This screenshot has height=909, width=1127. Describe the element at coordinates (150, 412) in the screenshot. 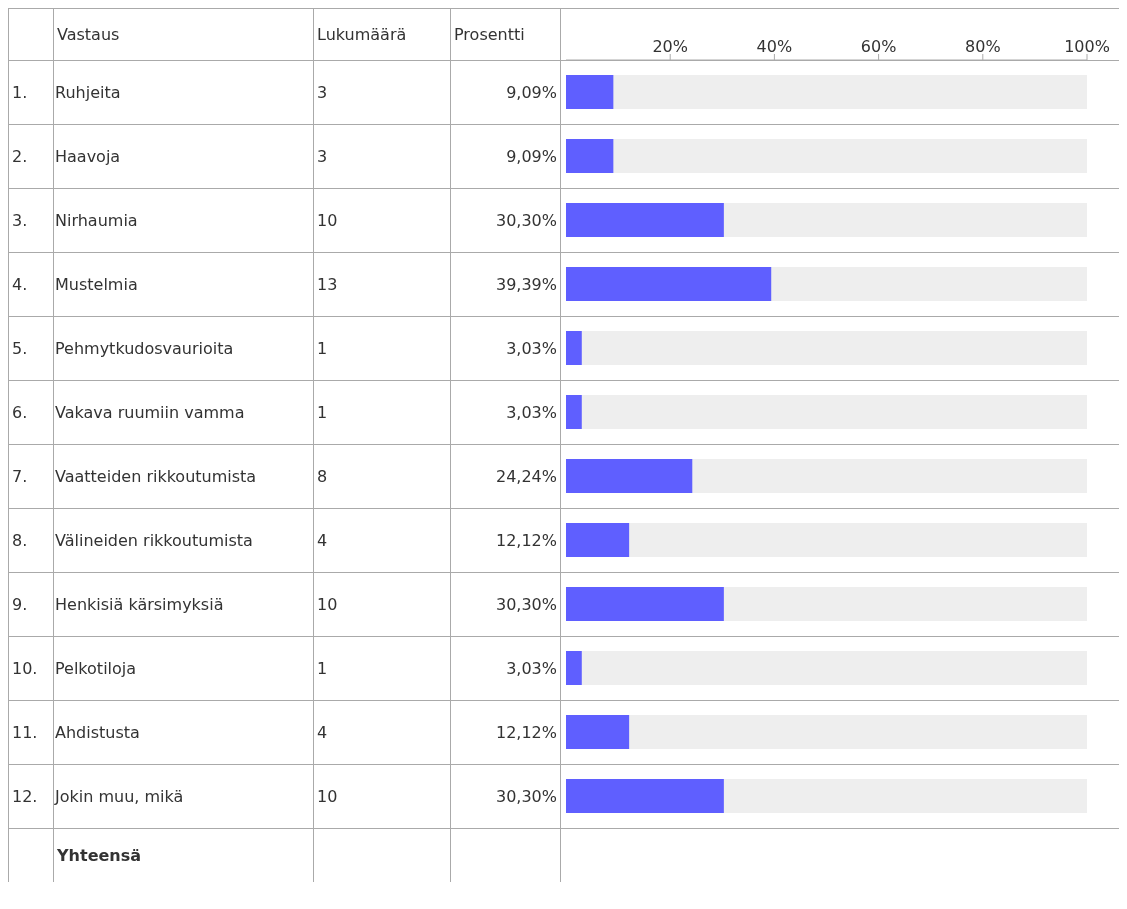

I see `y-tick-label: Vakava ruumiin vamma` at that location.